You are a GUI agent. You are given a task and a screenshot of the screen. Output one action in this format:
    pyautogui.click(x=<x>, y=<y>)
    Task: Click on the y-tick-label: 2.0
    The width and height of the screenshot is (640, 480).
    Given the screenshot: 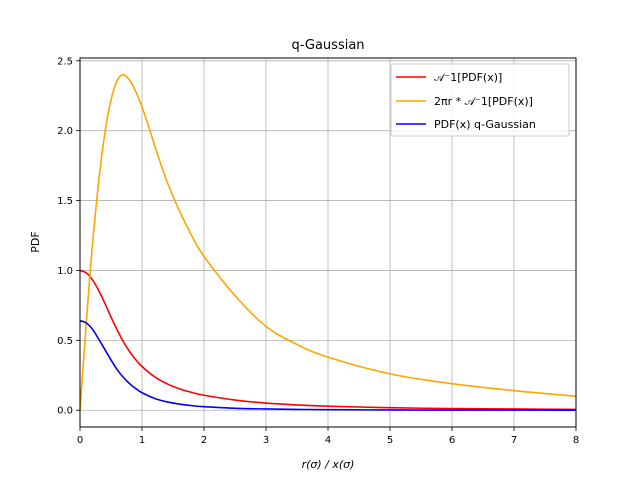 What is the action you would take?
    pyautogui.click(x=65, y=131)
    